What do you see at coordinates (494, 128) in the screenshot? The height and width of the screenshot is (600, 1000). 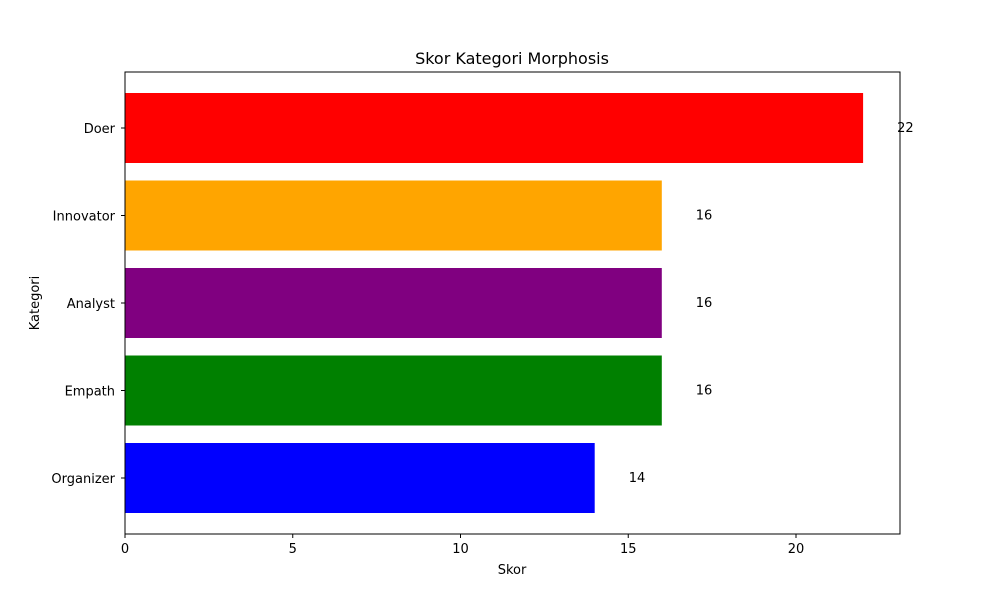 I see `bar-doer` at bounding box center [494, 128].